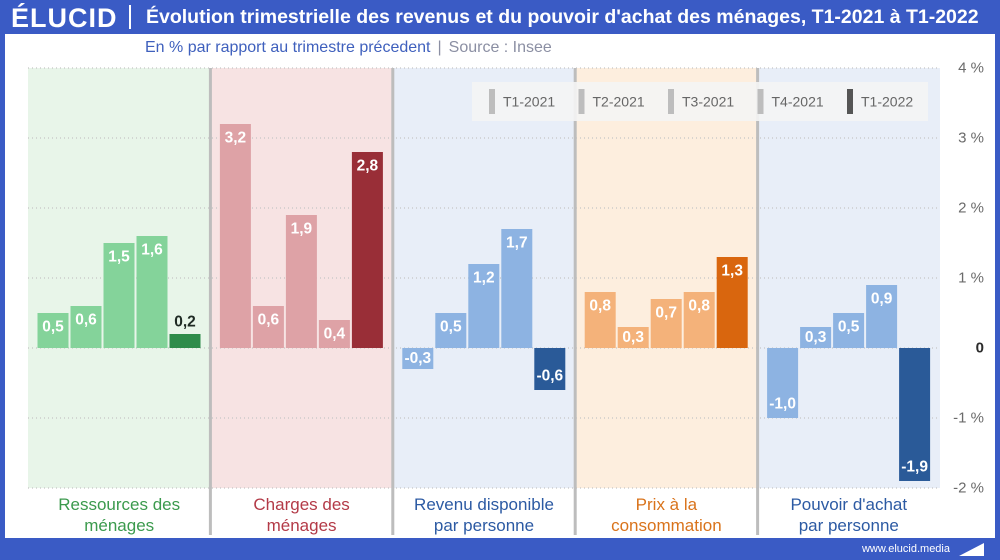 The image size is (1000, 560). Describe the element at coordinates (971, 208) in the screenshot. I see `y-tick-label-2: 2 %` at that location.